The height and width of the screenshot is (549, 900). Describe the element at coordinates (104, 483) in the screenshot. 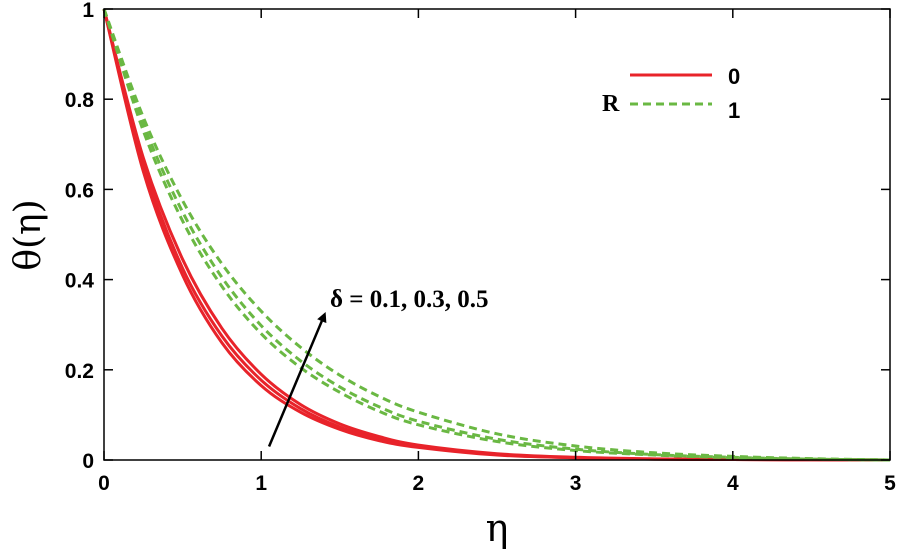

I see `x-tick-label: 0` at that location.